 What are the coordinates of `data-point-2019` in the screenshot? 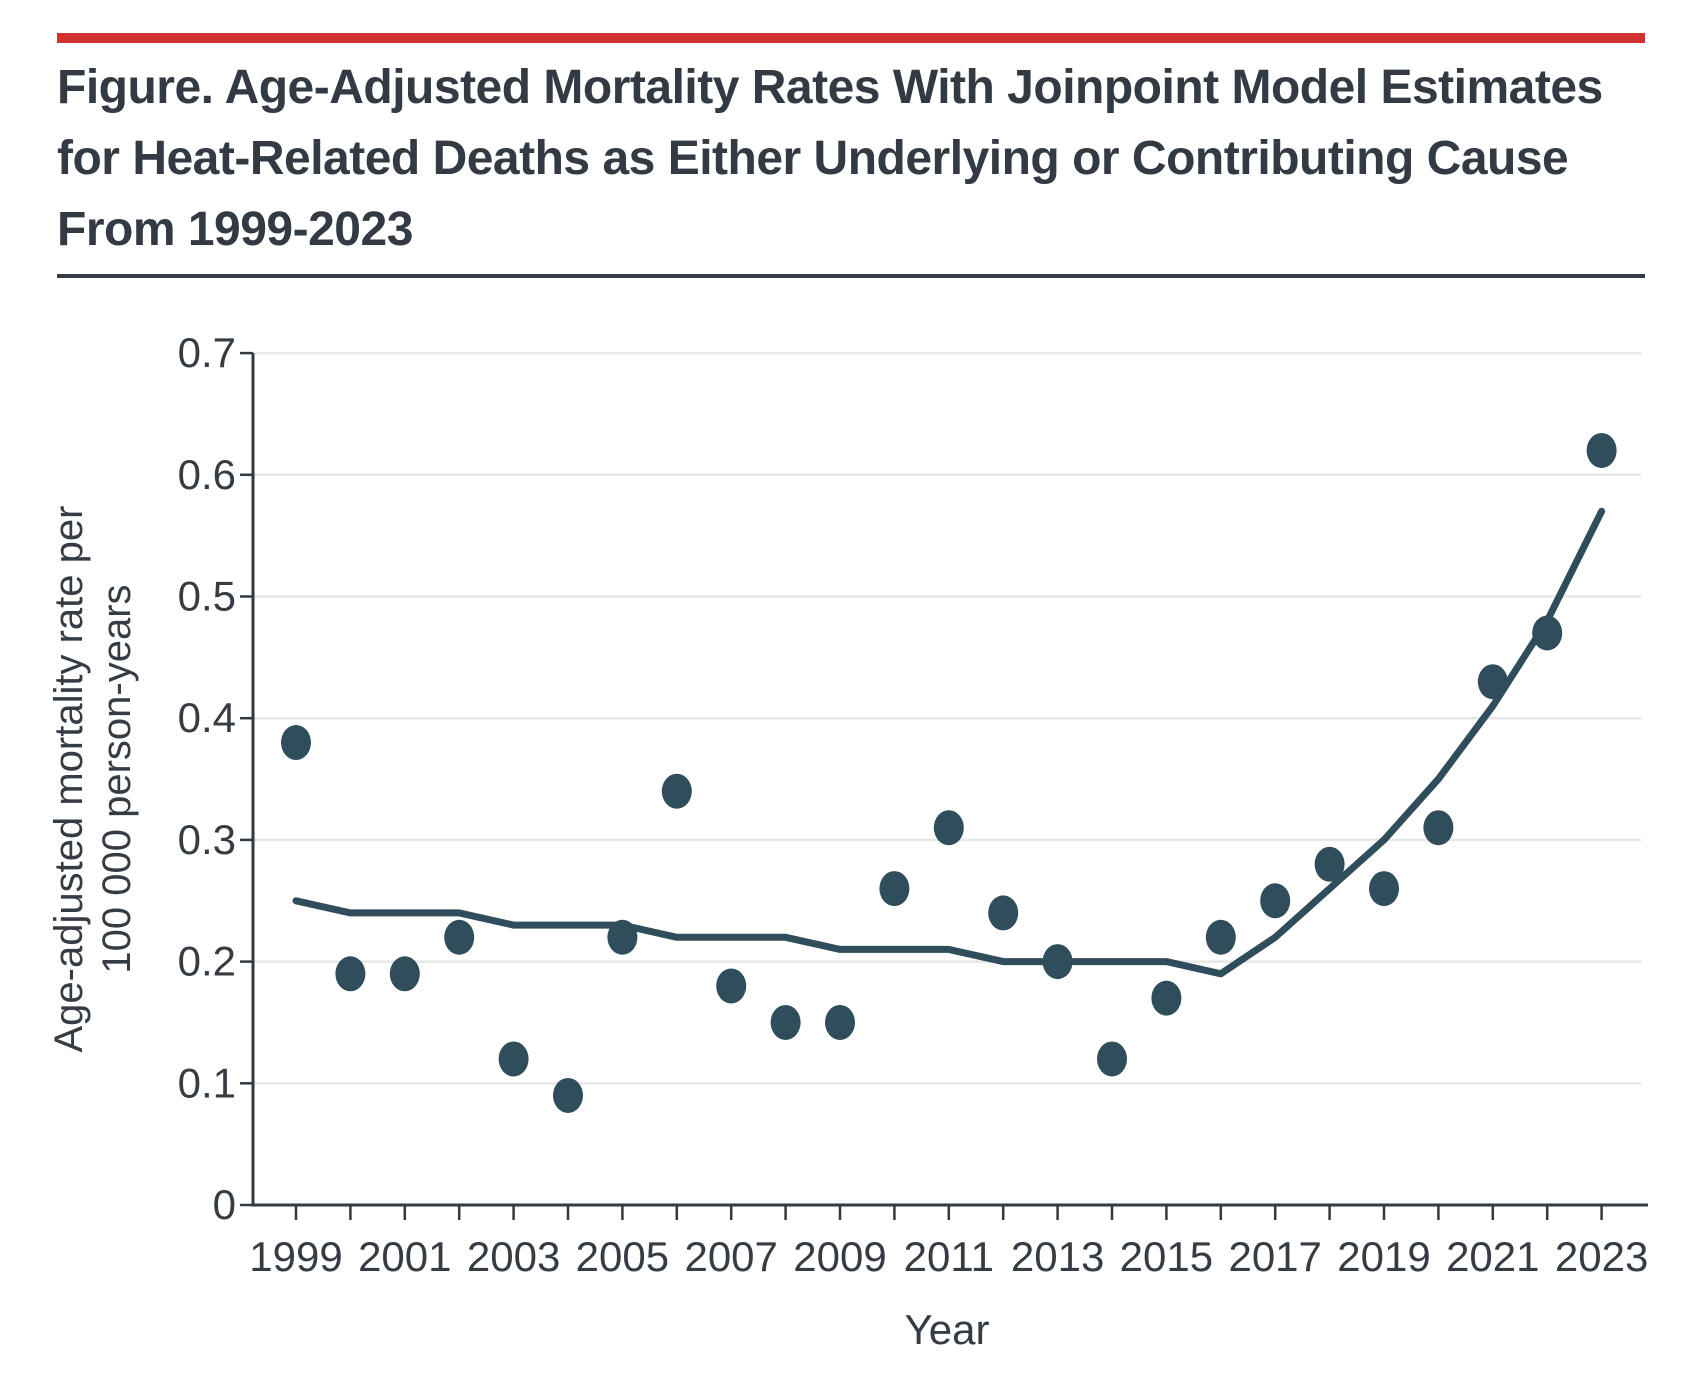 It's located at (1384, 889).